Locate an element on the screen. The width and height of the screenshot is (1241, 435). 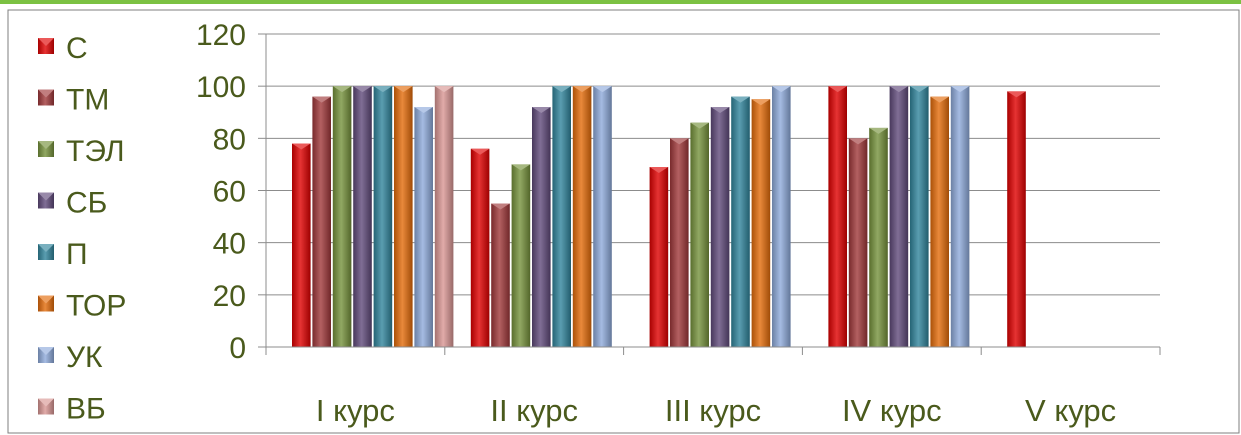
legend-label: СБ is located at coordinates (86, 203).